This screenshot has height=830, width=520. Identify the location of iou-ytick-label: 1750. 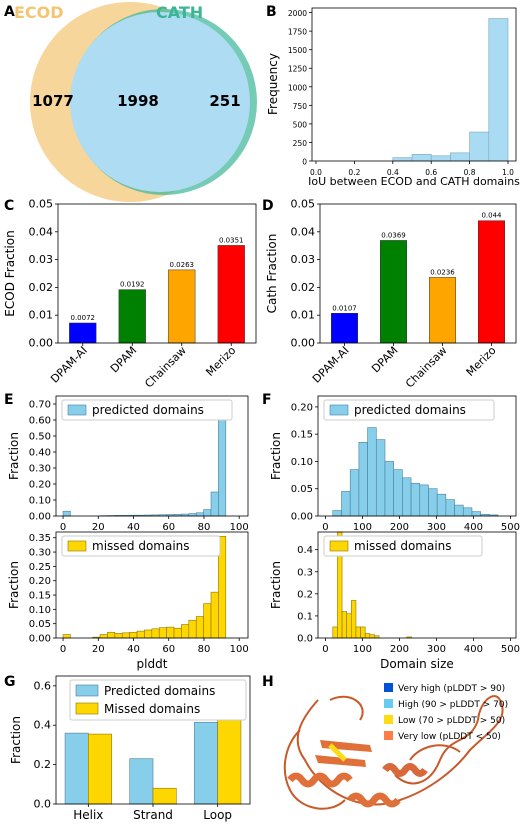
(297, 32).